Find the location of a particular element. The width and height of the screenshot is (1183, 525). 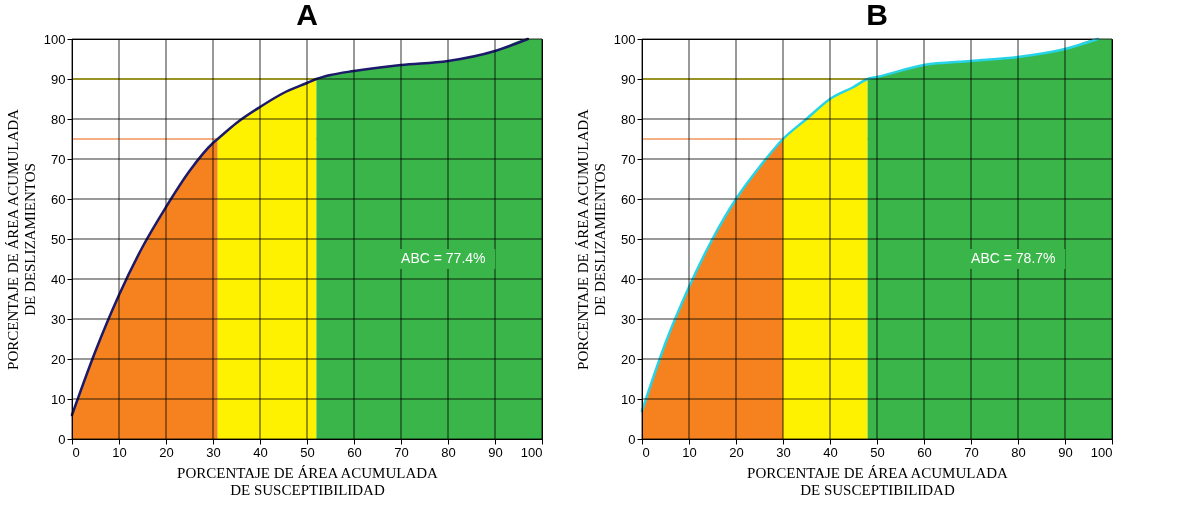

chart-title: B is located at coordinates (877, 15).